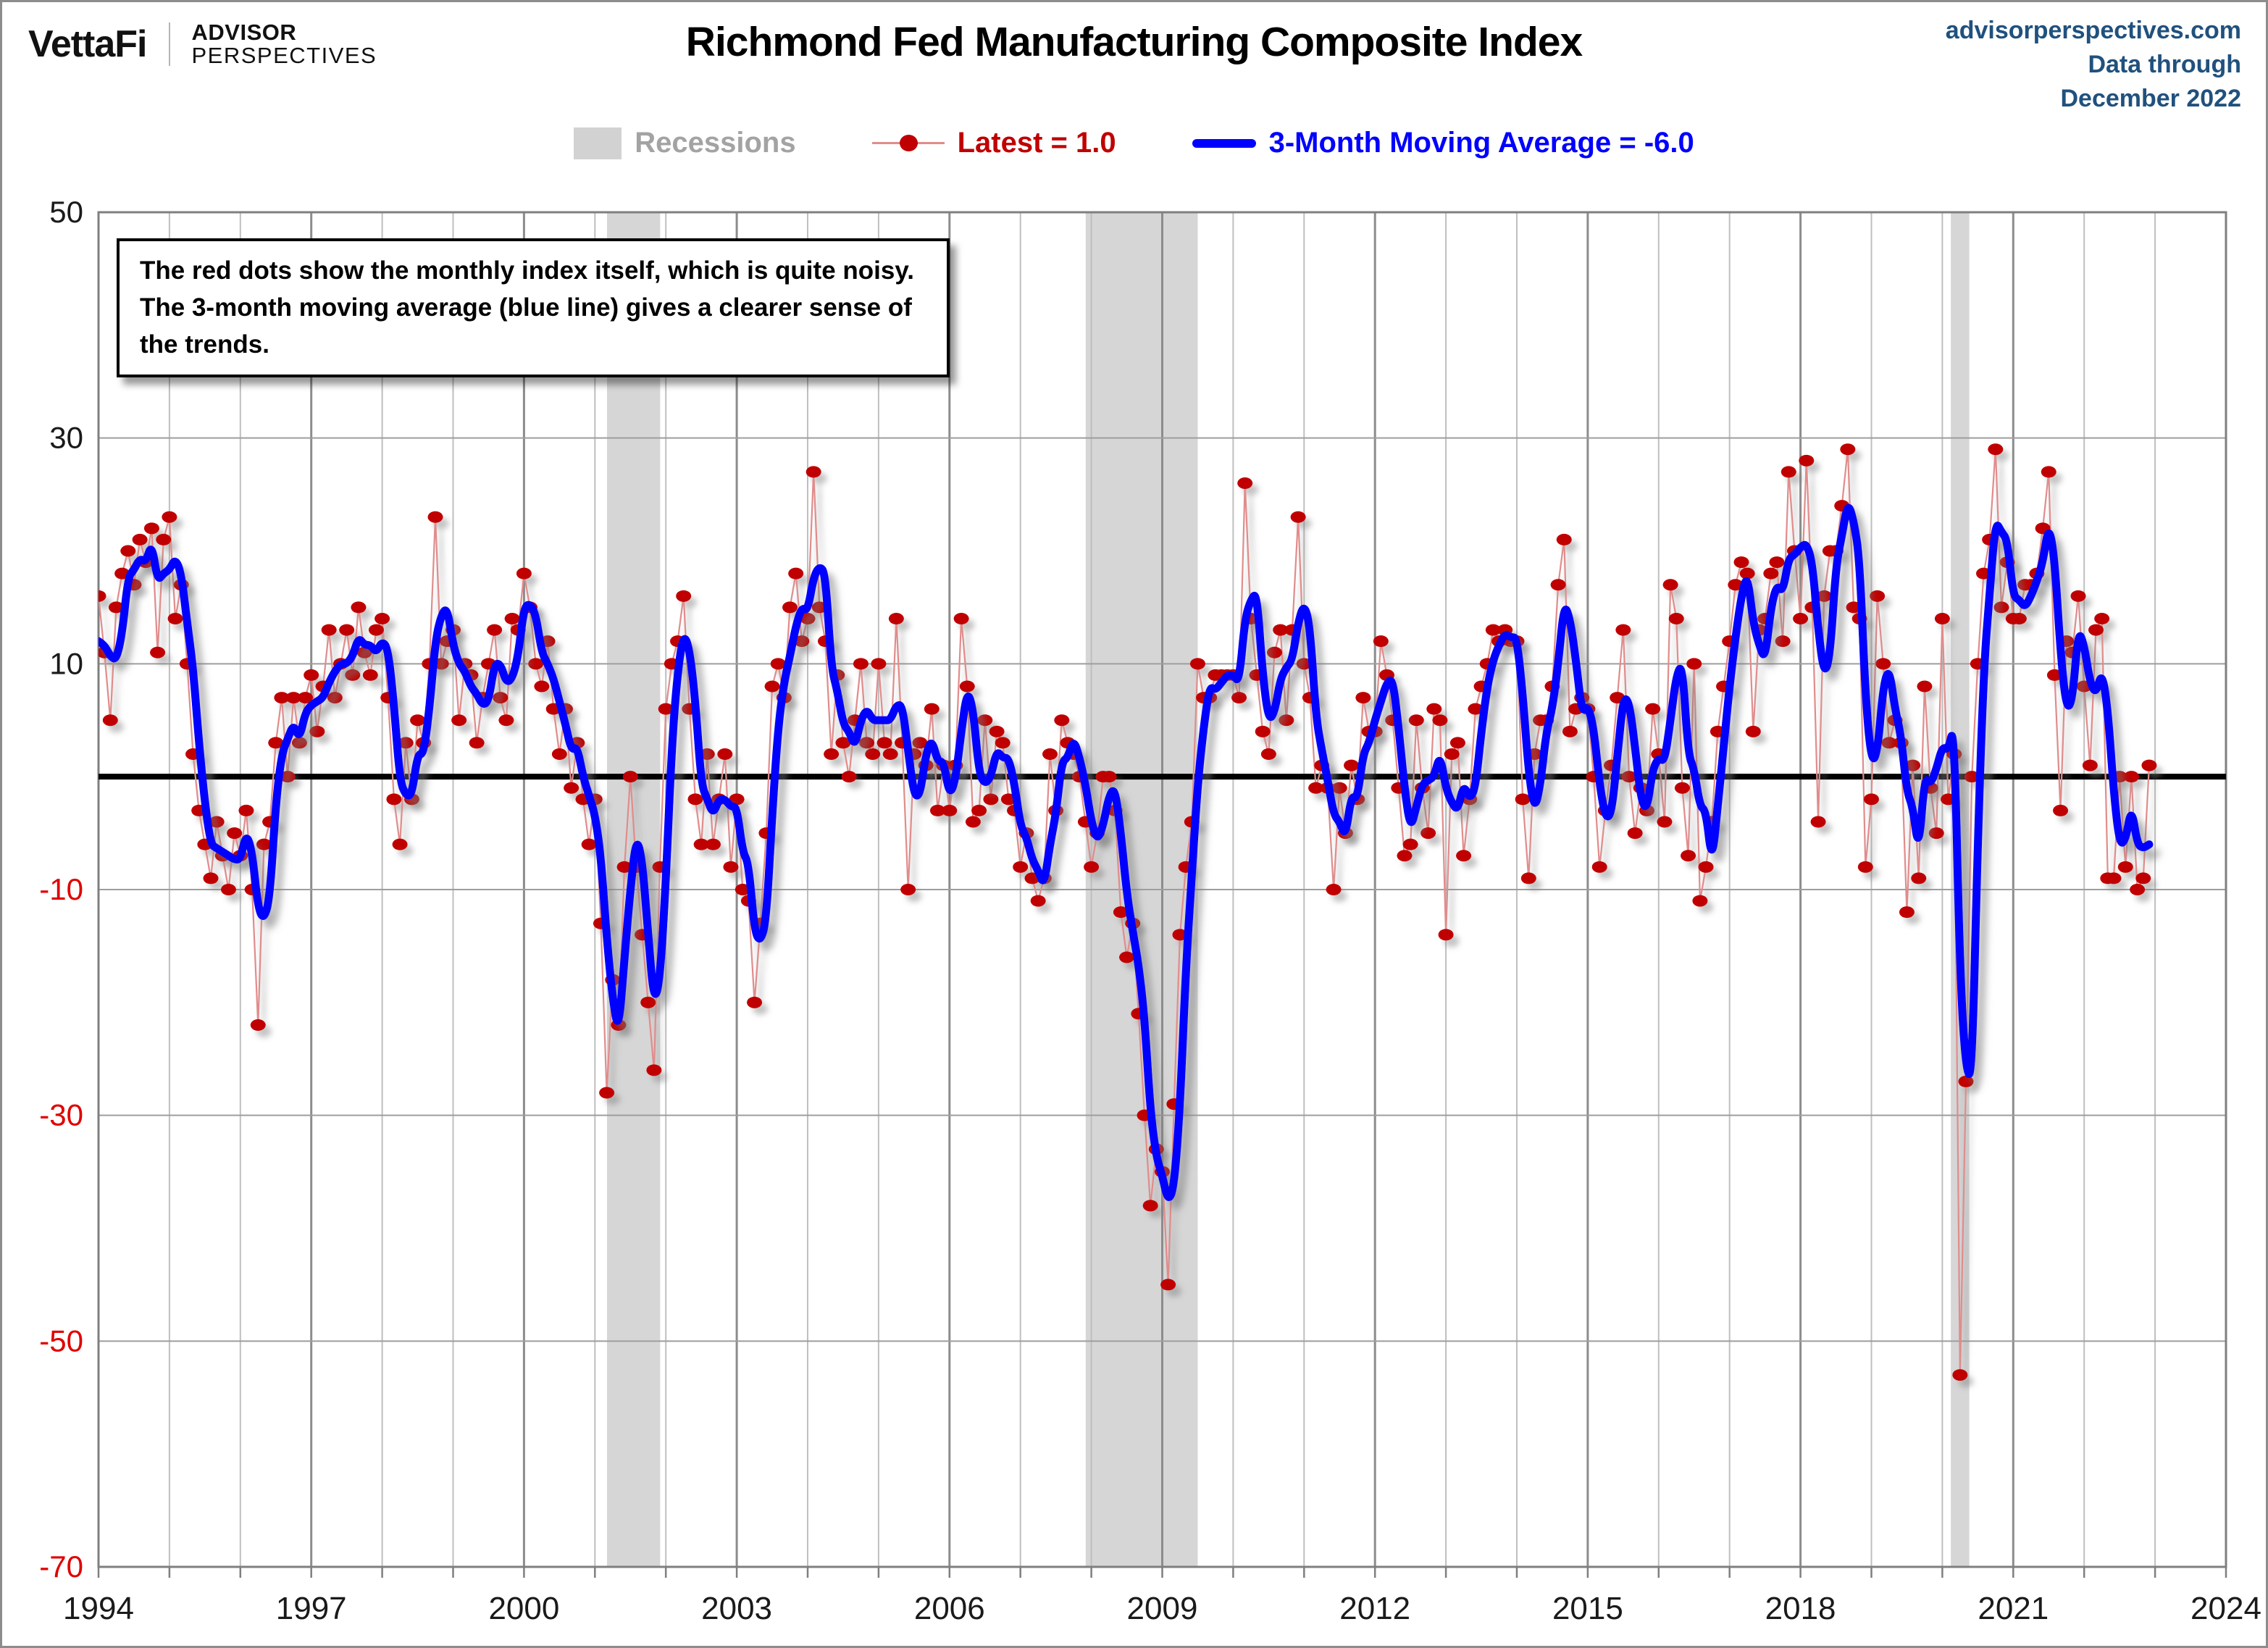  I want to click on advisor-wordmark: ADVISOR, so click(244, 32).